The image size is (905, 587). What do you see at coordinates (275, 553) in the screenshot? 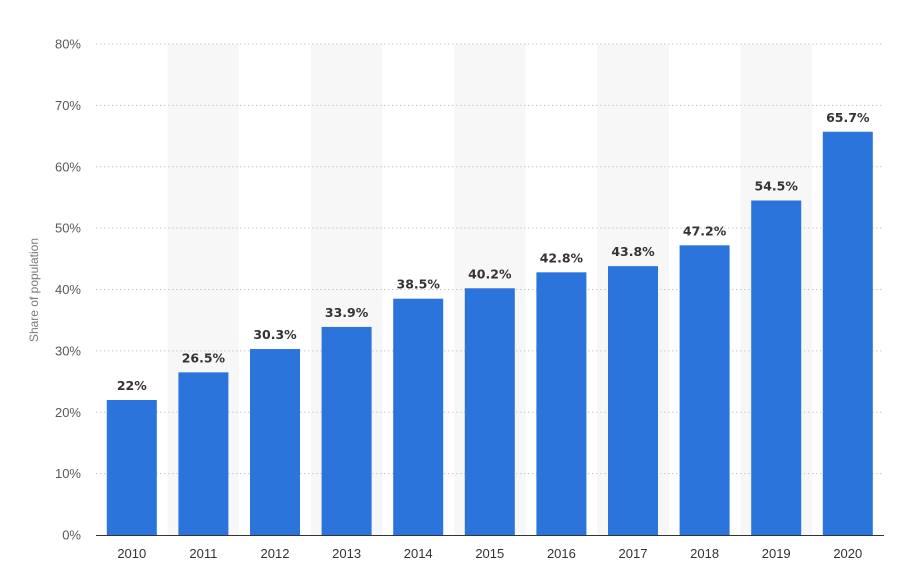
I see `x-tick-label: 2012` at bounding box center [275, 553].